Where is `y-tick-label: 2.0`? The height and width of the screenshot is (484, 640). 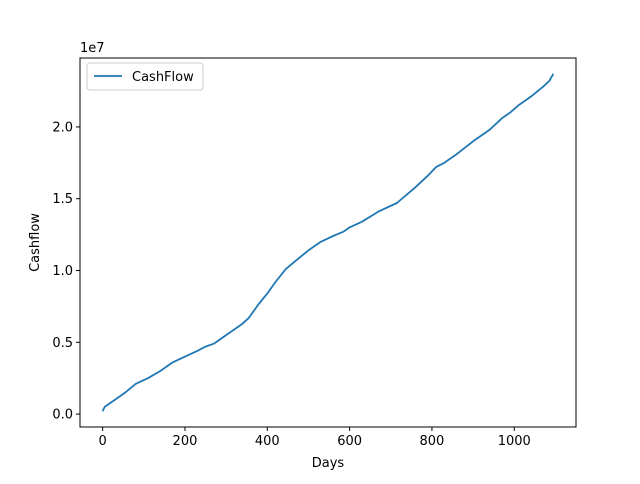 y-tick-label: 2.0 is located at coordinates (62, 127).